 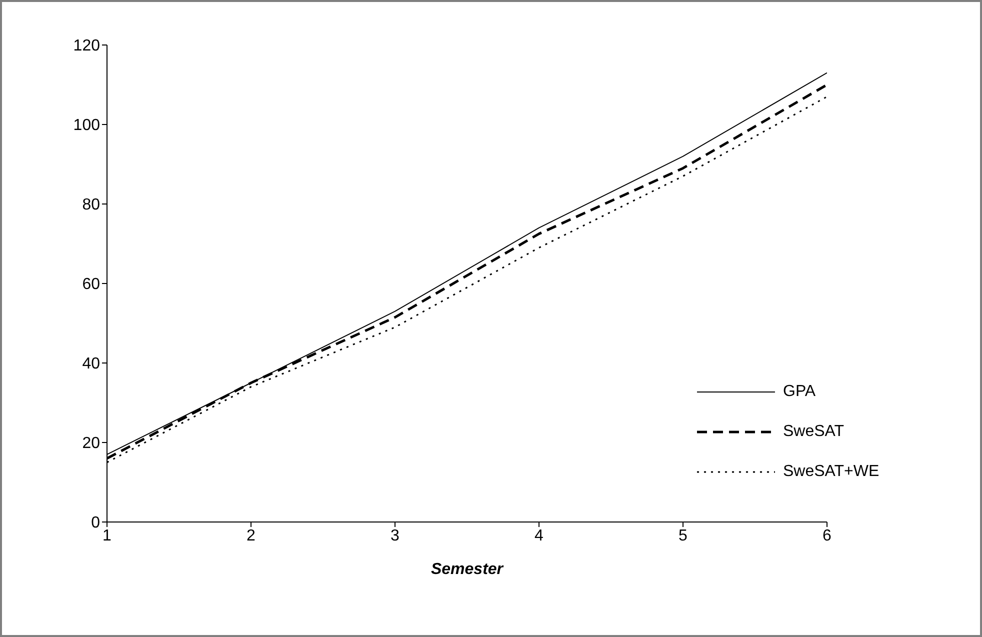 What do you see at coordinates (831, 472) in the screenshot?
I see `legend-label: SweSAT+WE` at bounding box center [831, 472].